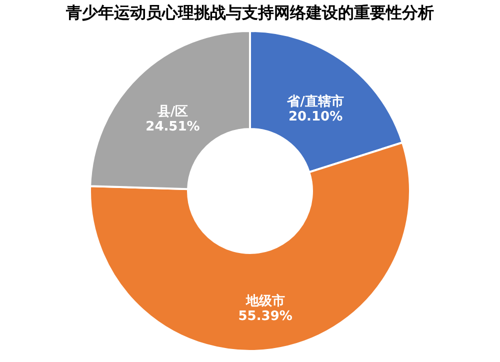  Describe the element at coordinates (264, 300) in the screenshot. I see `slice-label: 地级市` at that location.